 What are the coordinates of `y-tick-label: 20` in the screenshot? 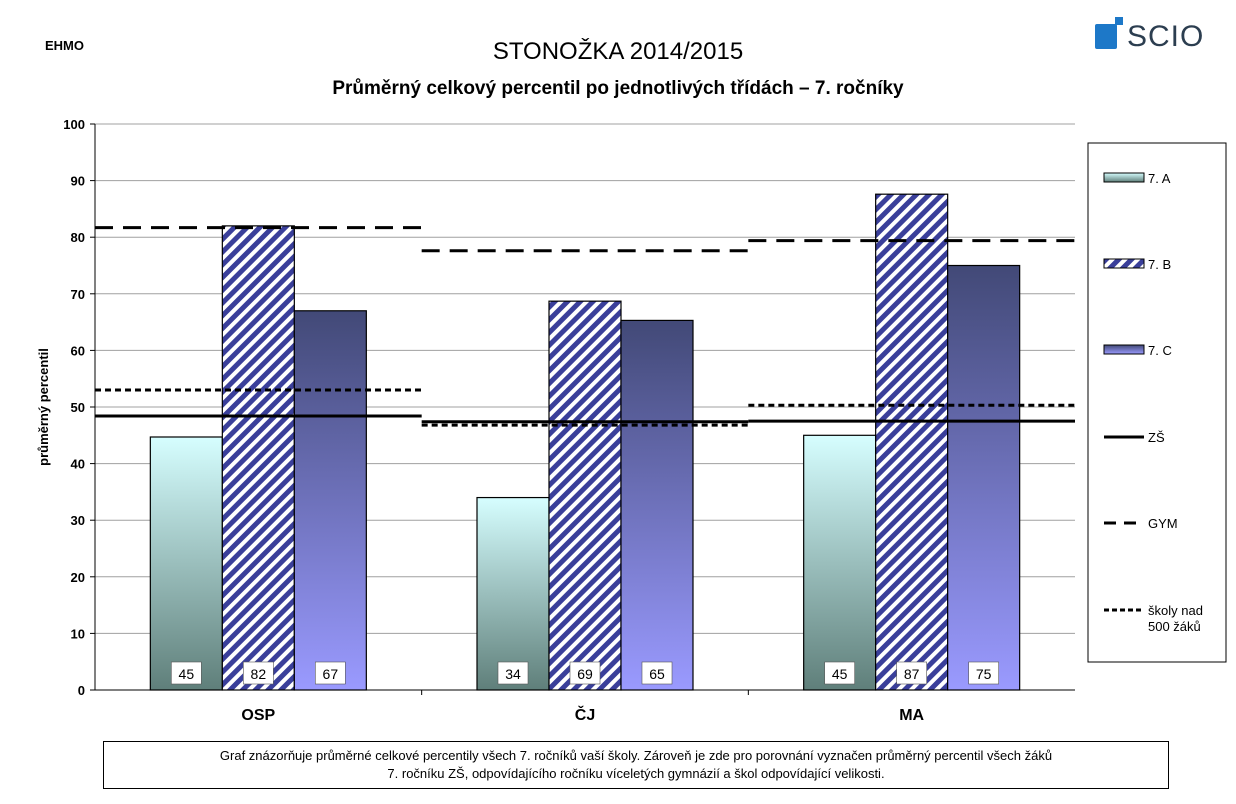 It's located at (78, 577).